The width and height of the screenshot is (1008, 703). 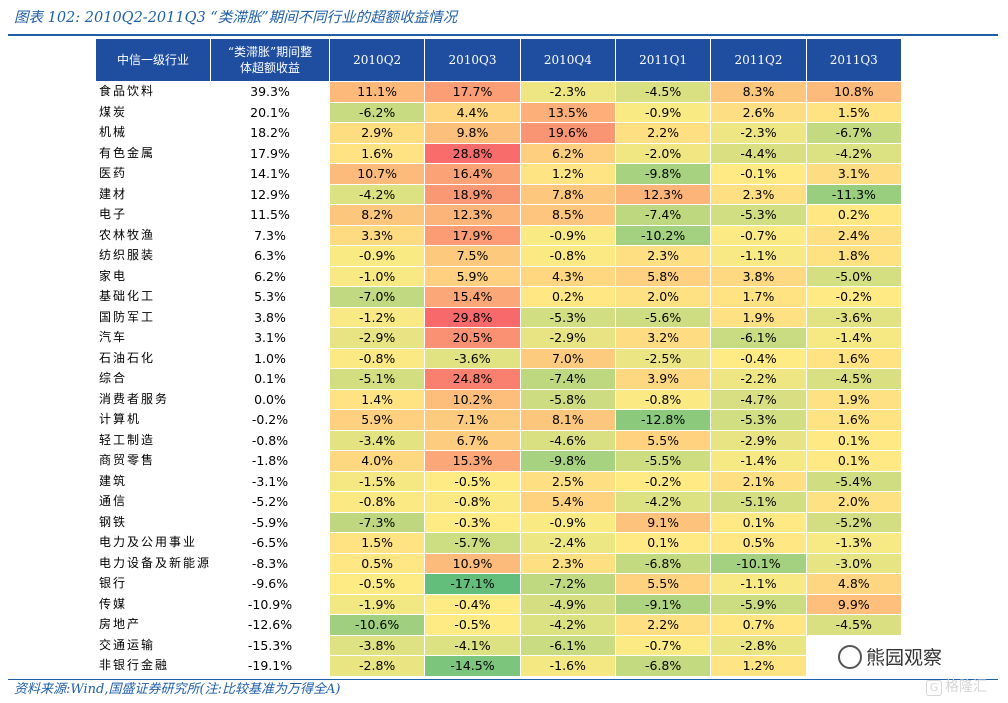 I want to click on quarter-return-cell: 10.7%, so click(x=377, y=174).